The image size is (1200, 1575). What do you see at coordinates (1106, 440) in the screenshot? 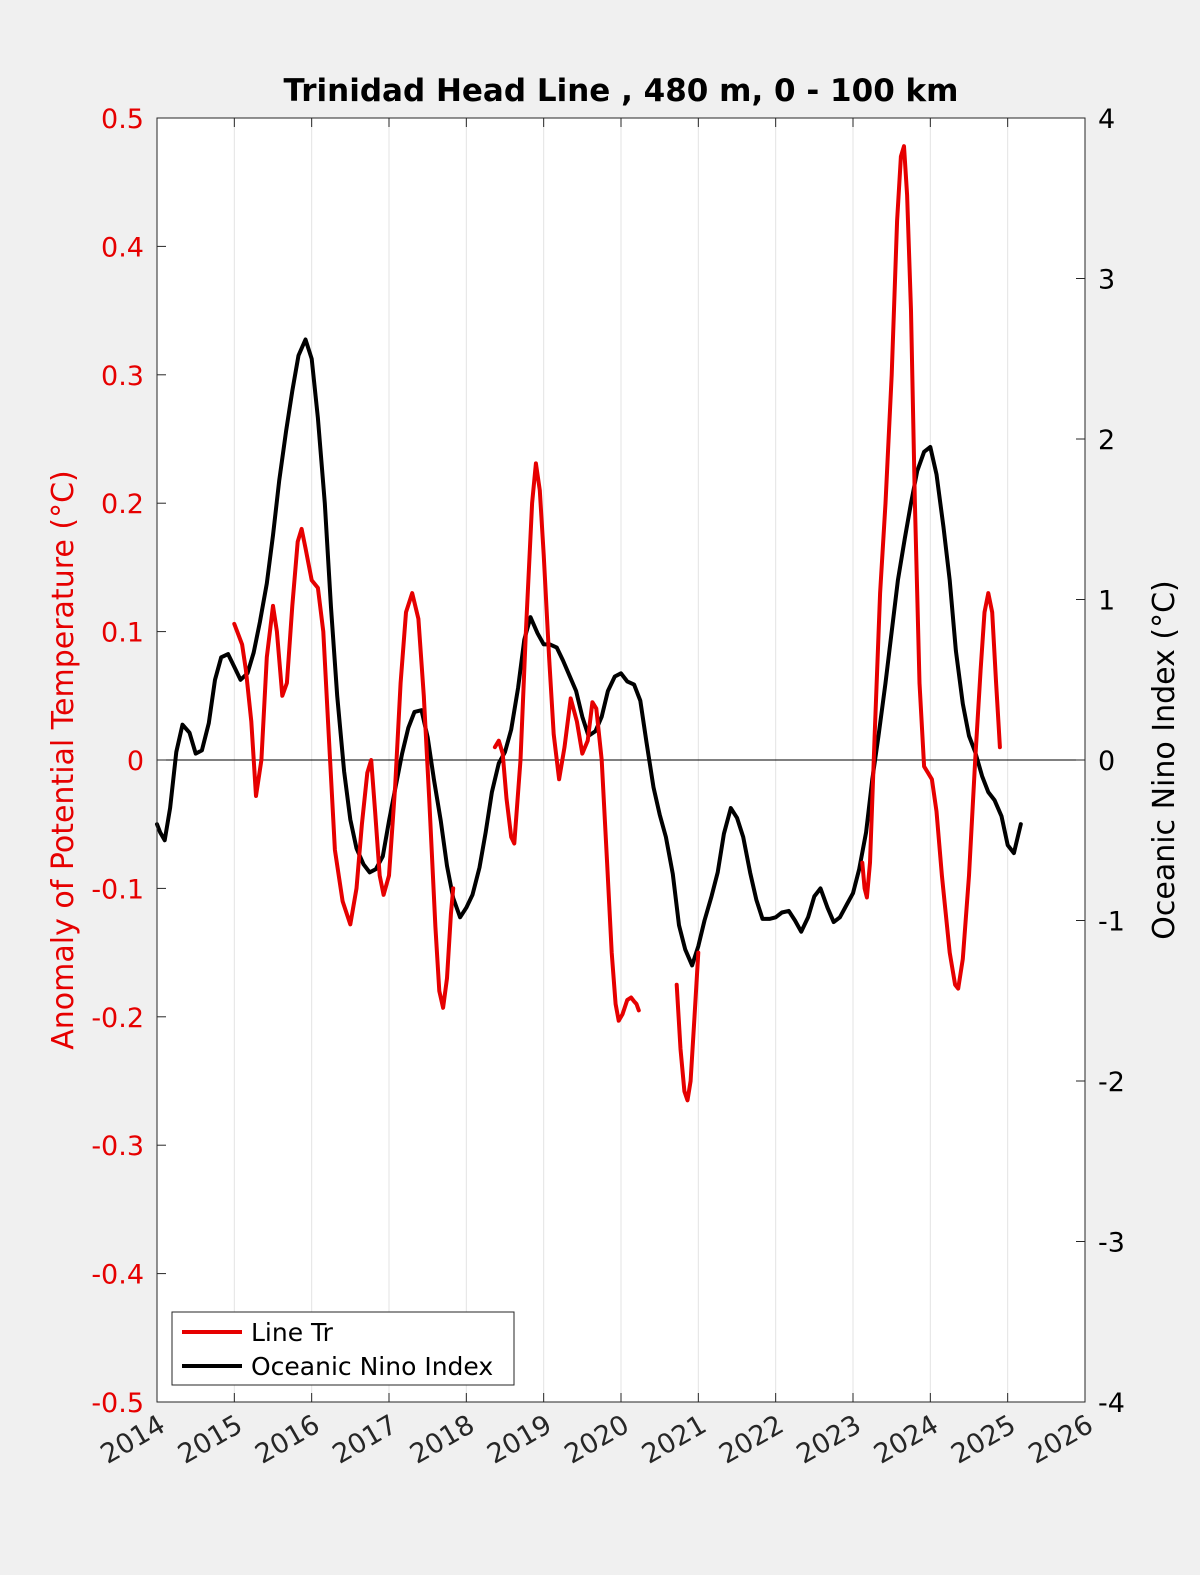
I see `y-right-tick-label: 2` at bounding box center [1106, 440].